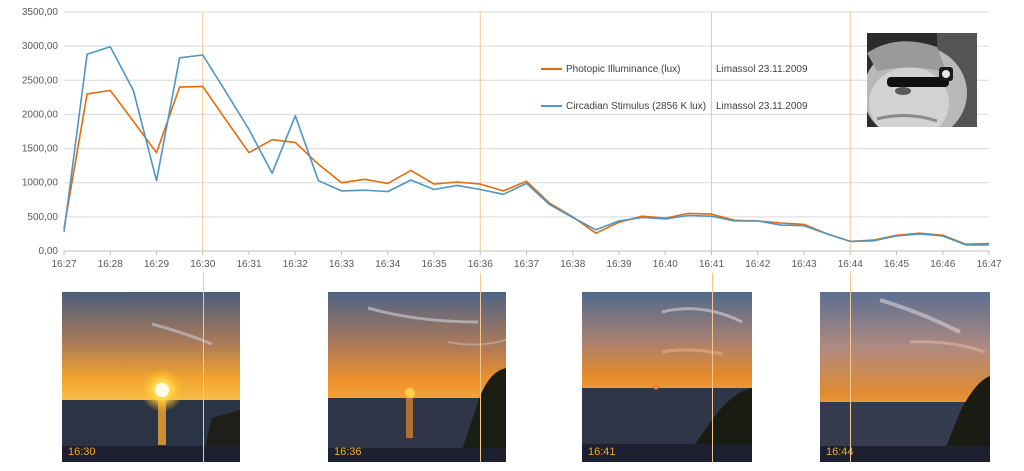  I want to click on x-tick-label: 16:47, so click(988, 264).